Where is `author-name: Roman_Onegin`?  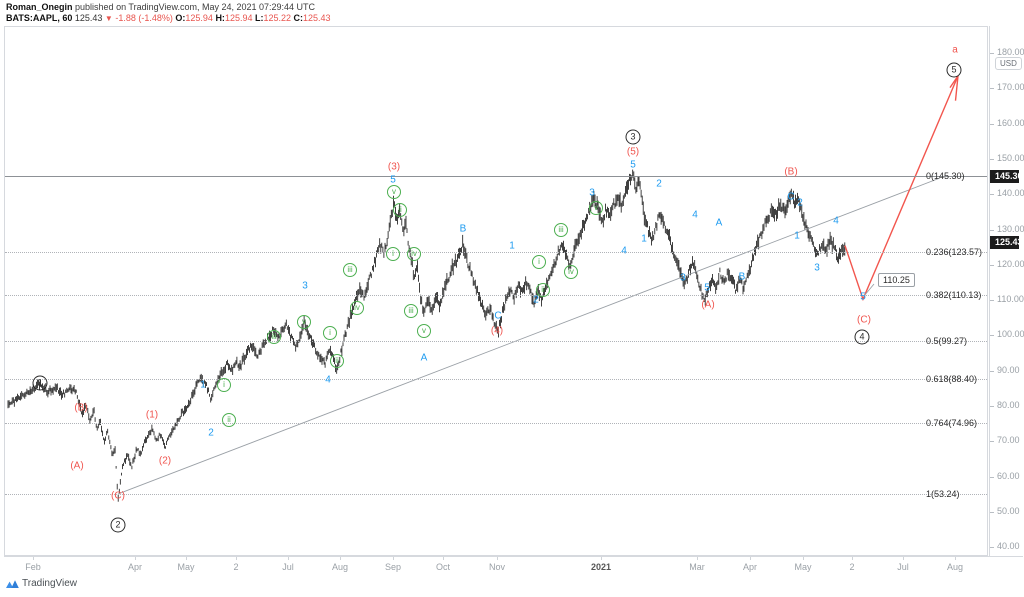 author-name: Roman_Onegin is located at coordinates (39, 7).